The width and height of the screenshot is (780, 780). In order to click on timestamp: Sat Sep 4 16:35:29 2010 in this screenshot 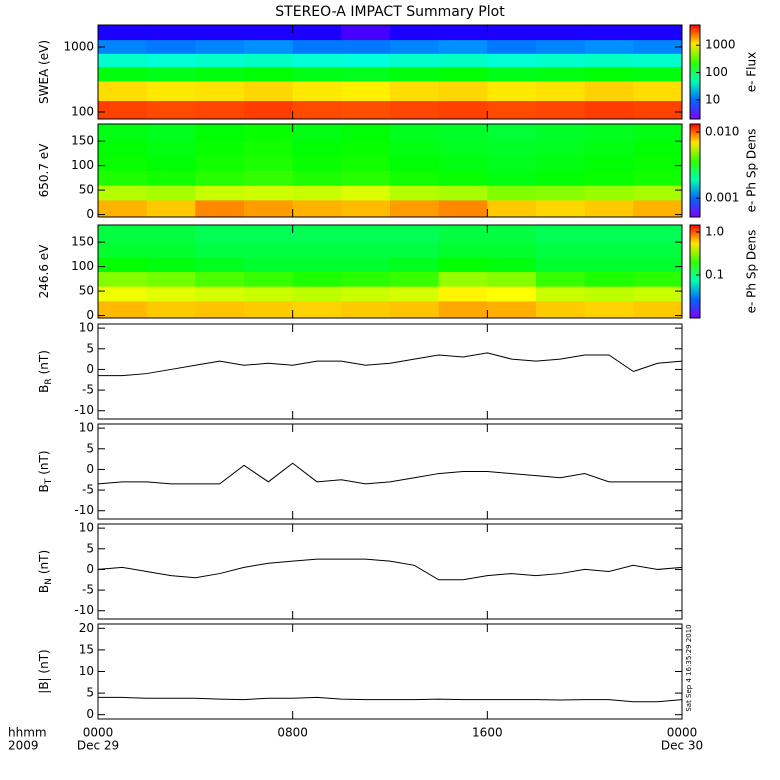, I will do `click(689, 667)`.